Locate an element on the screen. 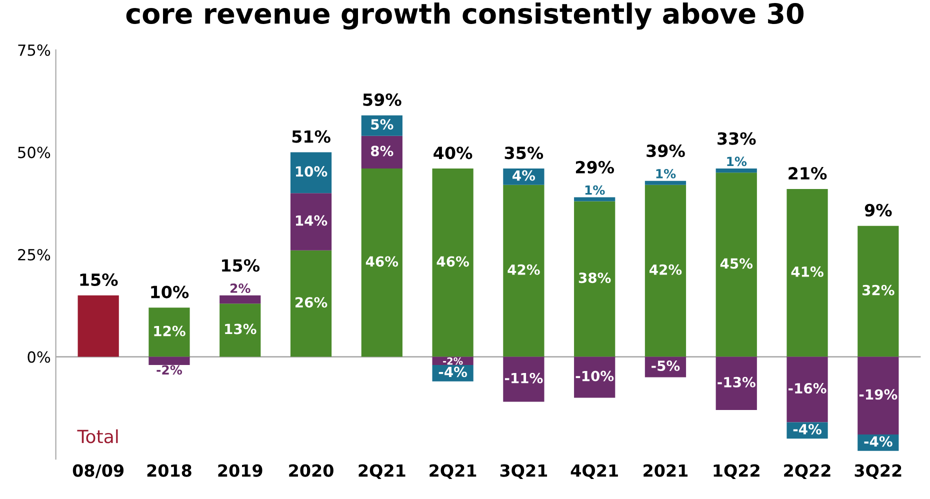  text: Total is located at coordinates (97, 436).